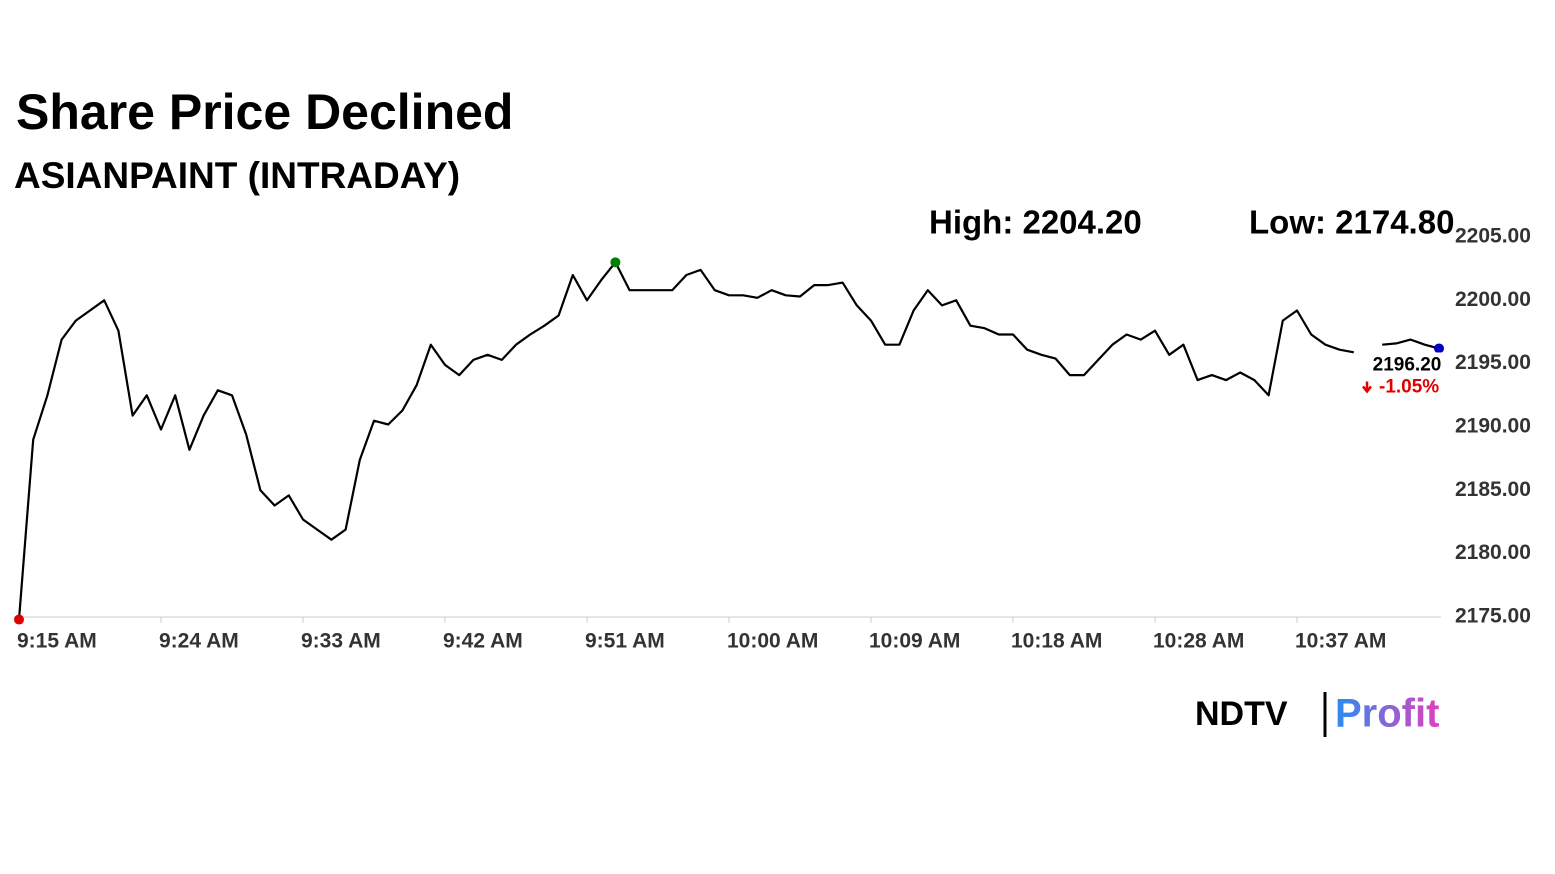 The image size is (1555, 874). I want to click on x-tick-label: 10:09 AM, so click(914, 641).